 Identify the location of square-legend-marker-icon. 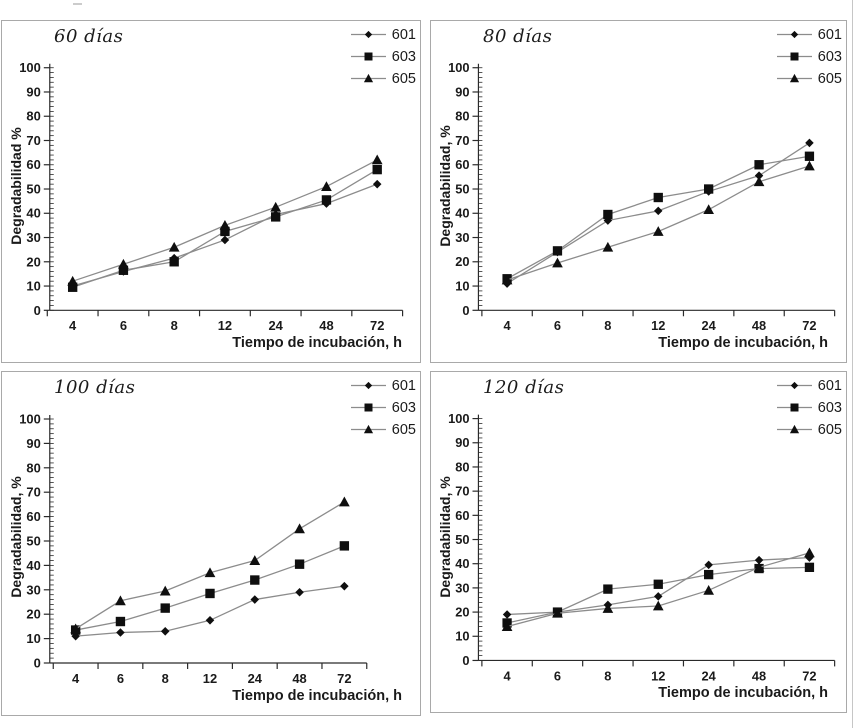
(368, 56).